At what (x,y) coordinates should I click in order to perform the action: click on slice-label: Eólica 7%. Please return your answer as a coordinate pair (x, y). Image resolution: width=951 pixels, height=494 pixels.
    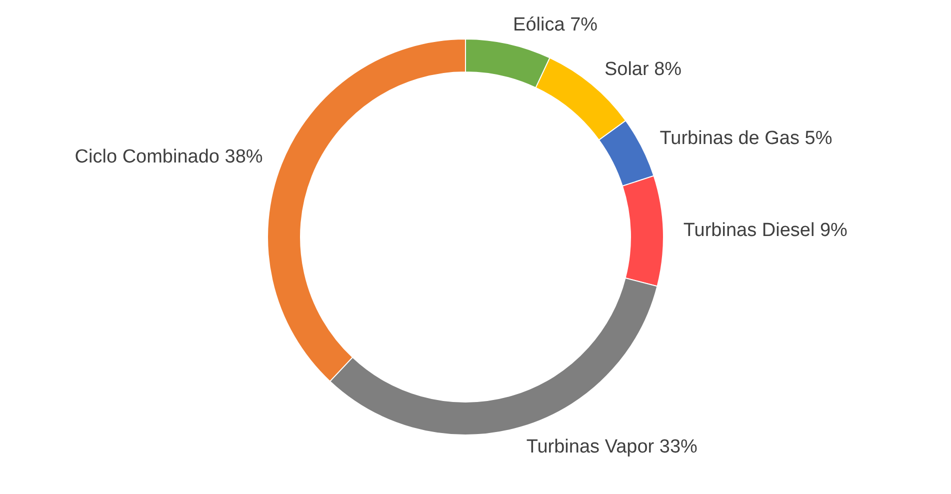
    Looking at the image, I should click on (555, 25).